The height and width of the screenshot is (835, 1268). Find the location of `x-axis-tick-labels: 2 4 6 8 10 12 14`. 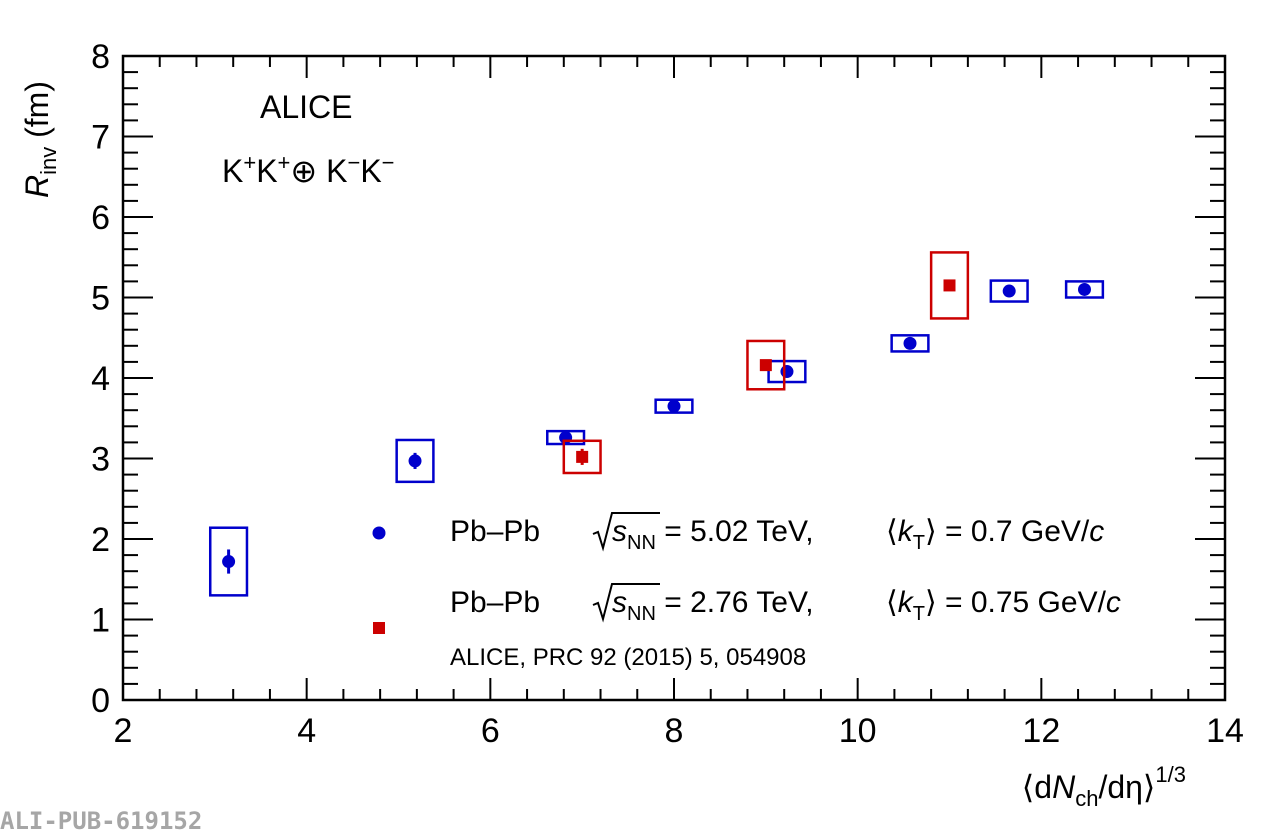

x-axis-tick-labels: 2 4 6 8 10 12 14 is located at coordinates (679, 731).